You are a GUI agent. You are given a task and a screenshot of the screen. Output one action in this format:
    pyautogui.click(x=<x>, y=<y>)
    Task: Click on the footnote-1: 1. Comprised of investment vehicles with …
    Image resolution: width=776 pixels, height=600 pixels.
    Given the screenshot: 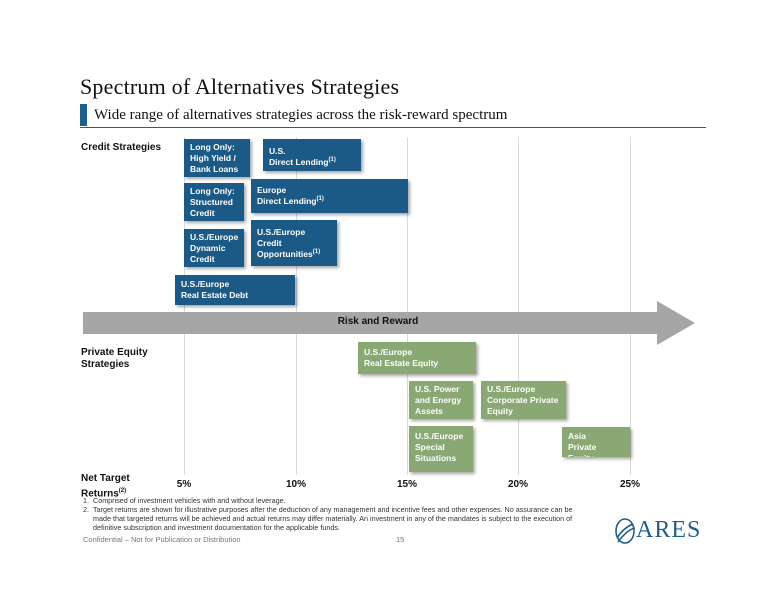 What is the action you would take?
    pyautogui.click(x=184, y=500)
    